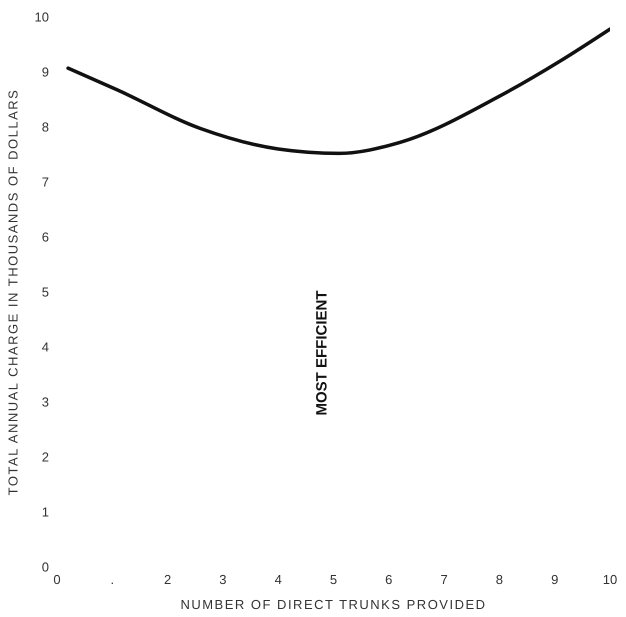 The height and width of the screenshot is (617, 626). I want to click on x-tick-label: 4, so click(278, 580).